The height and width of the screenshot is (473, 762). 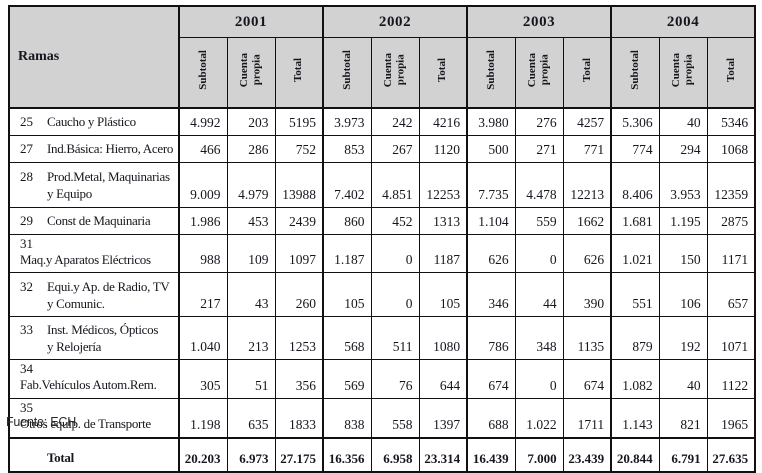 I want to click on value-cell: 511, so click(x=395, y=338).